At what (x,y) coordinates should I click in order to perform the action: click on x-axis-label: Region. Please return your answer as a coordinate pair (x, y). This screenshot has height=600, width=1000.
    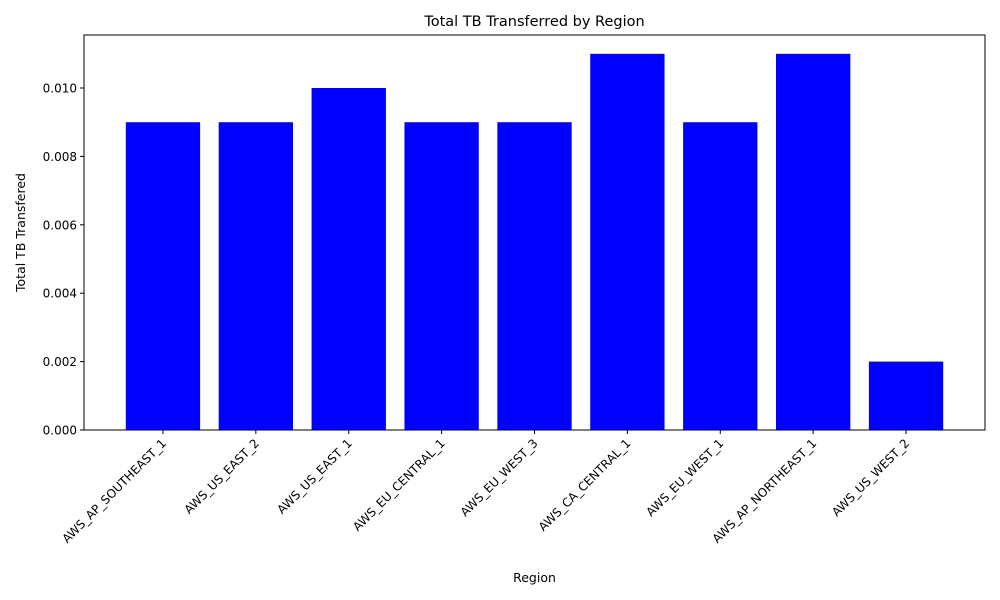
    Looking at the image, I should click on (534, 577).